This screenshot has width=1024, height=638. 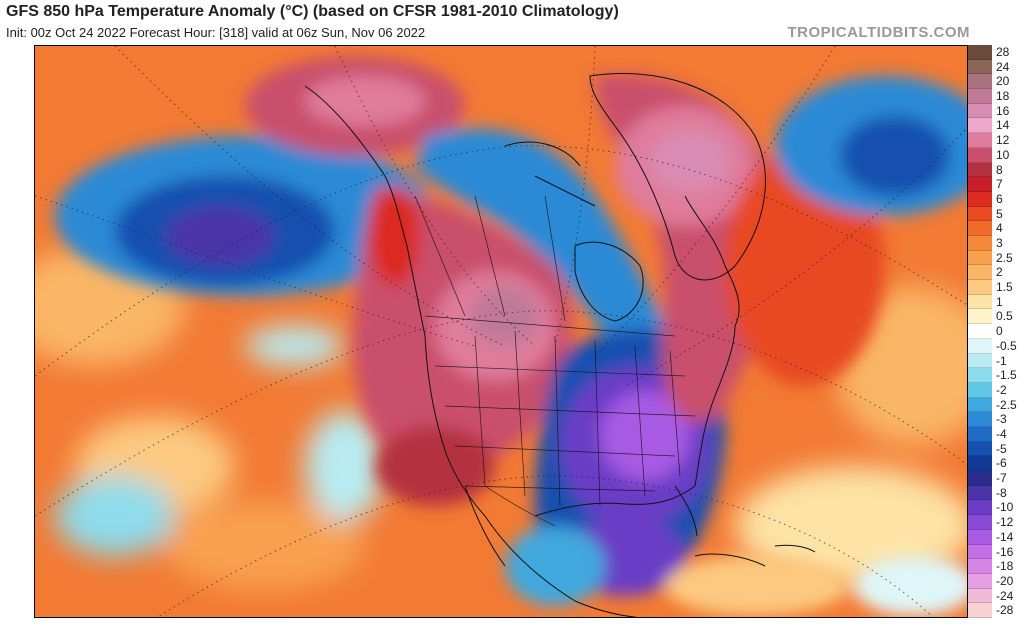 I want to click on legend-item: 18, so click(x=996, y=96).